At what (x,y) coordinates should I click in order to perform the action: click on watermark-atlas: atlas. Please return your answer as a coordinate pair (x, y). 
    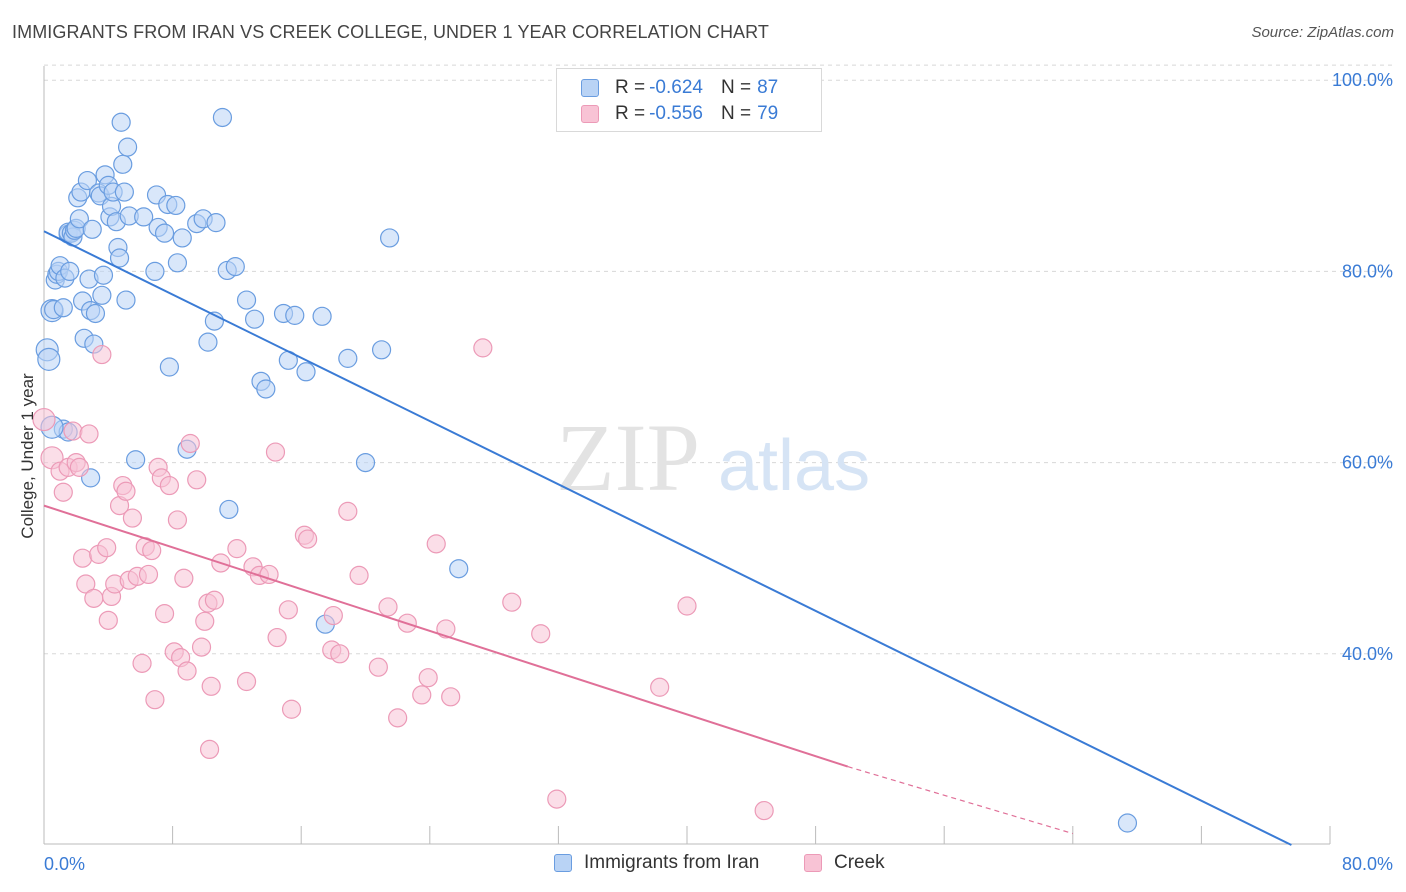
    Looking at the image, I should click on (794, 466).